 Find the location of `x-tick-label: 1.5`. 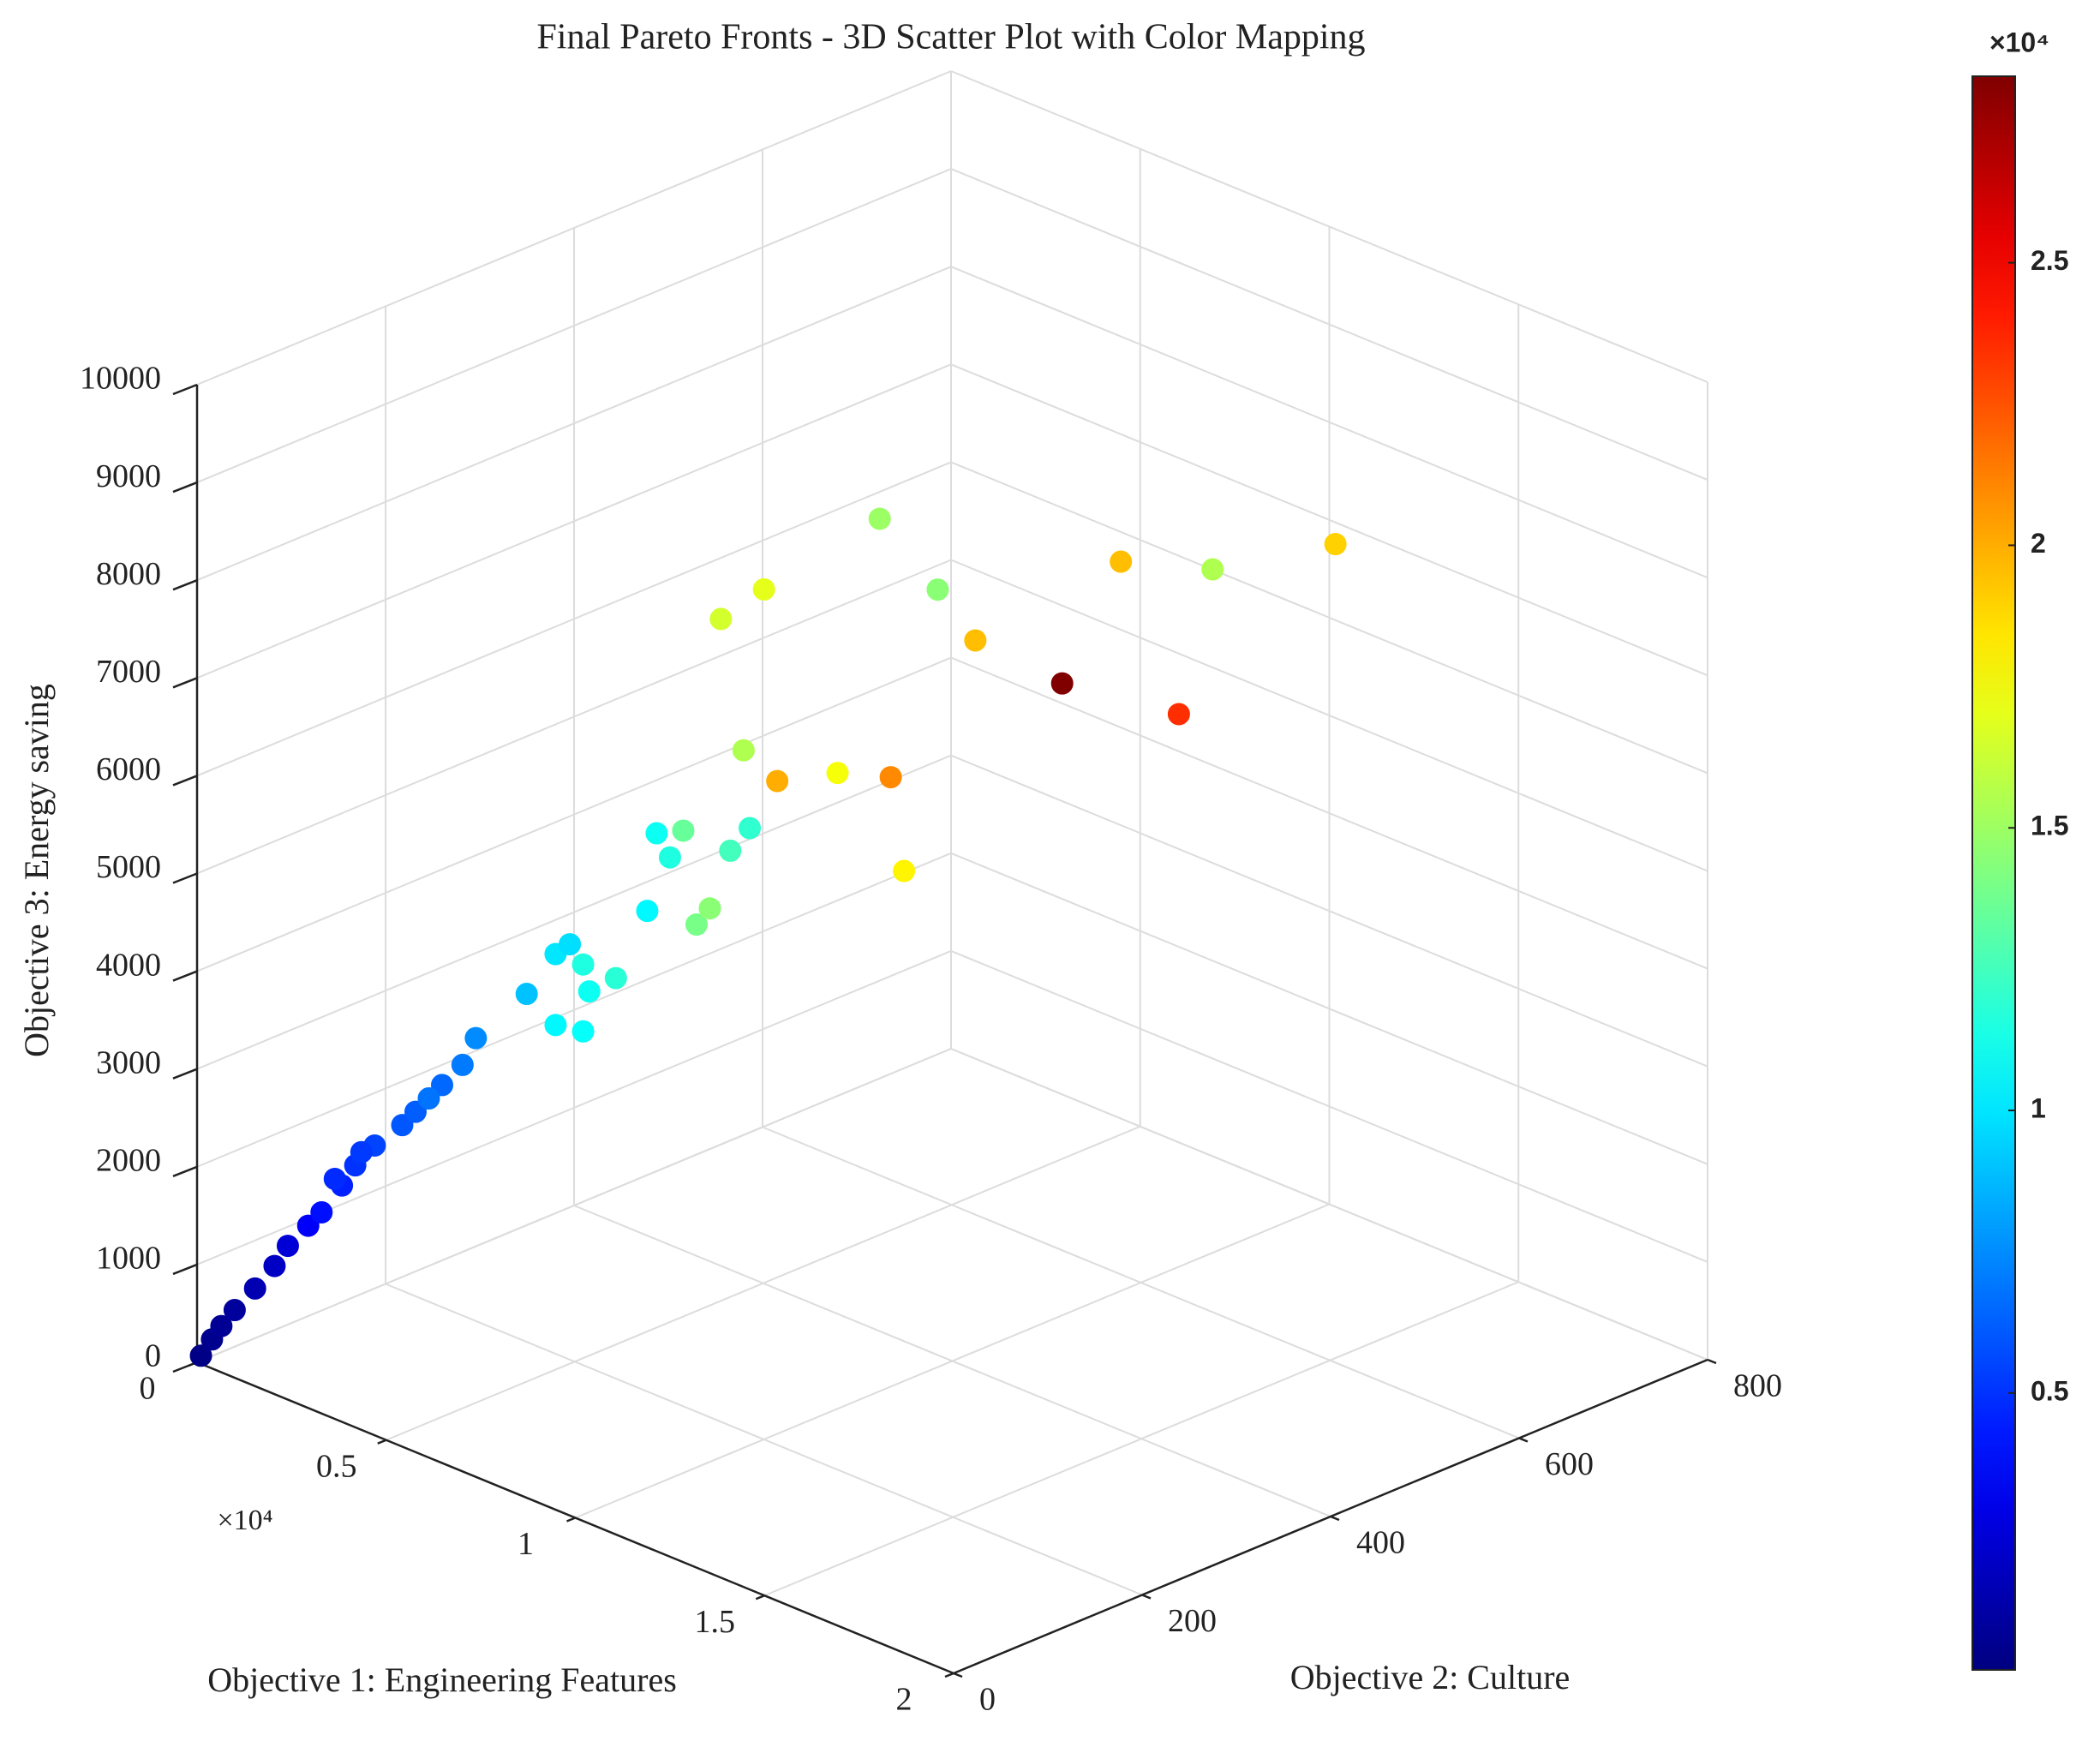

x-tick-label: 1.5 is located at coordinates (715, 1622).